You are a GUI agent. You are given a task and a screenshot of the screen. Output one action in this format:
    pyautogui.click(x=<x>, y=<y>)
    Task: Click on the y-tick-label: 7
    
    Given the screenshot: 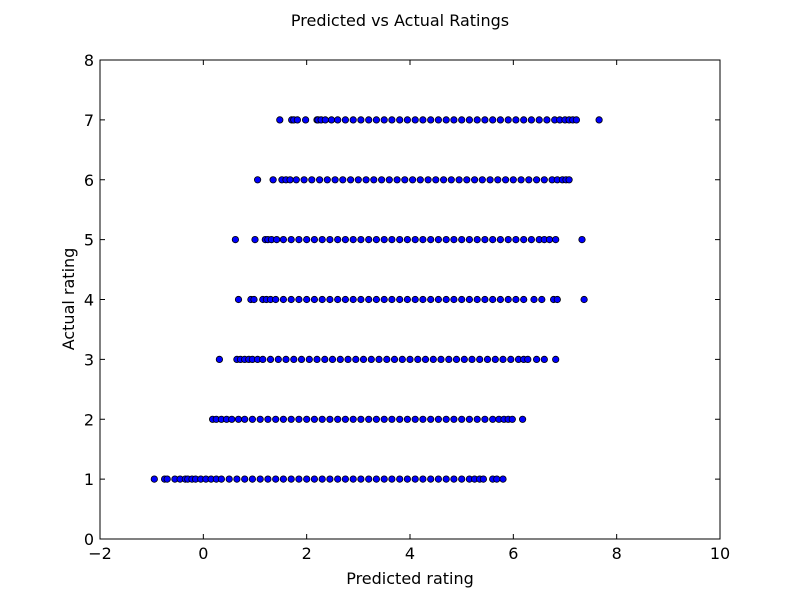 What is the action you would take?
    pyautogui.click(x=89, y=120)
    